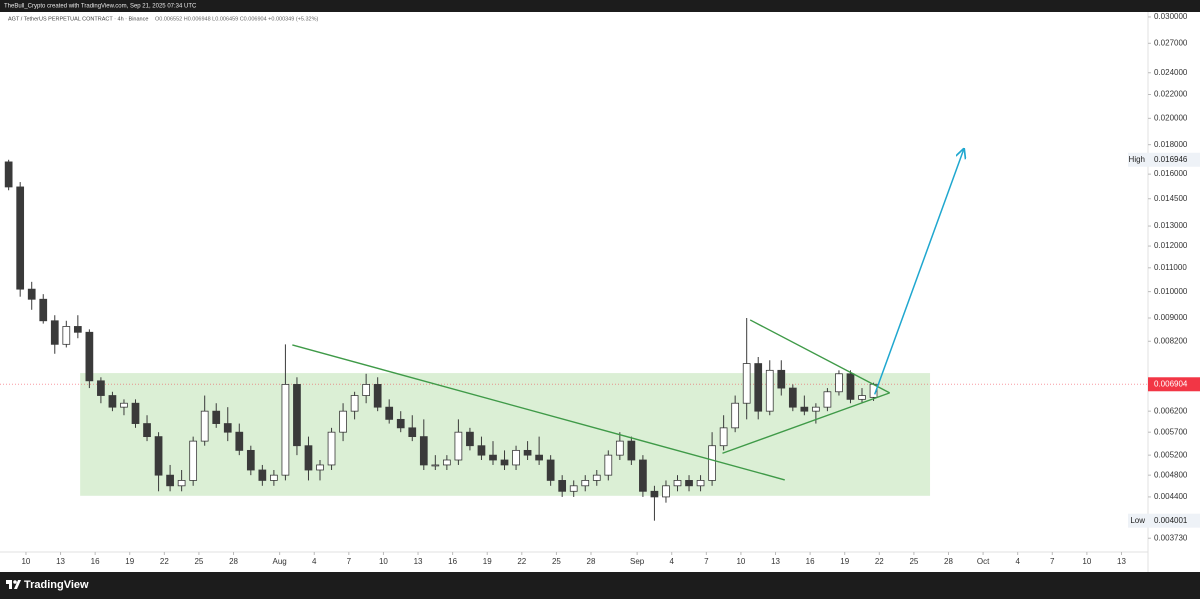 The image size is (1200, 599). What do you see at coordinates (280, 561) in the screenshot?
I see `x-tick-label: Aug` at bounding box center [280, 561].